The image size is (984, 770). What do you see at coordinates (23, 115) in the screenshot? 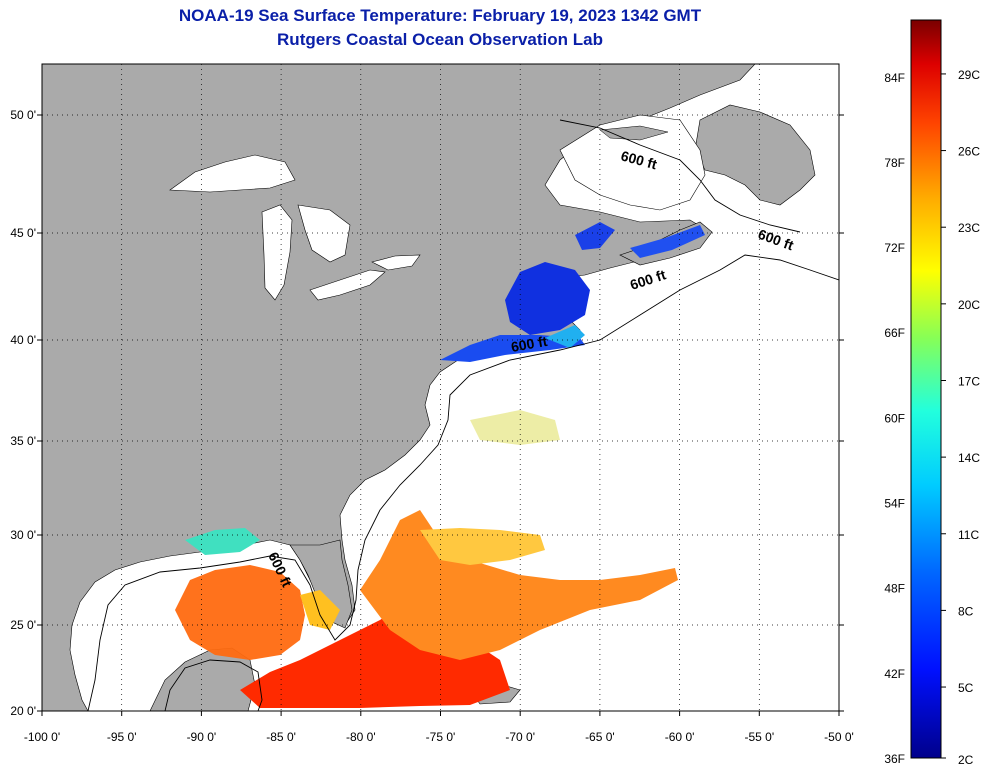
I see `latitude-label: 50 0'` at bounding box center [23, 115].